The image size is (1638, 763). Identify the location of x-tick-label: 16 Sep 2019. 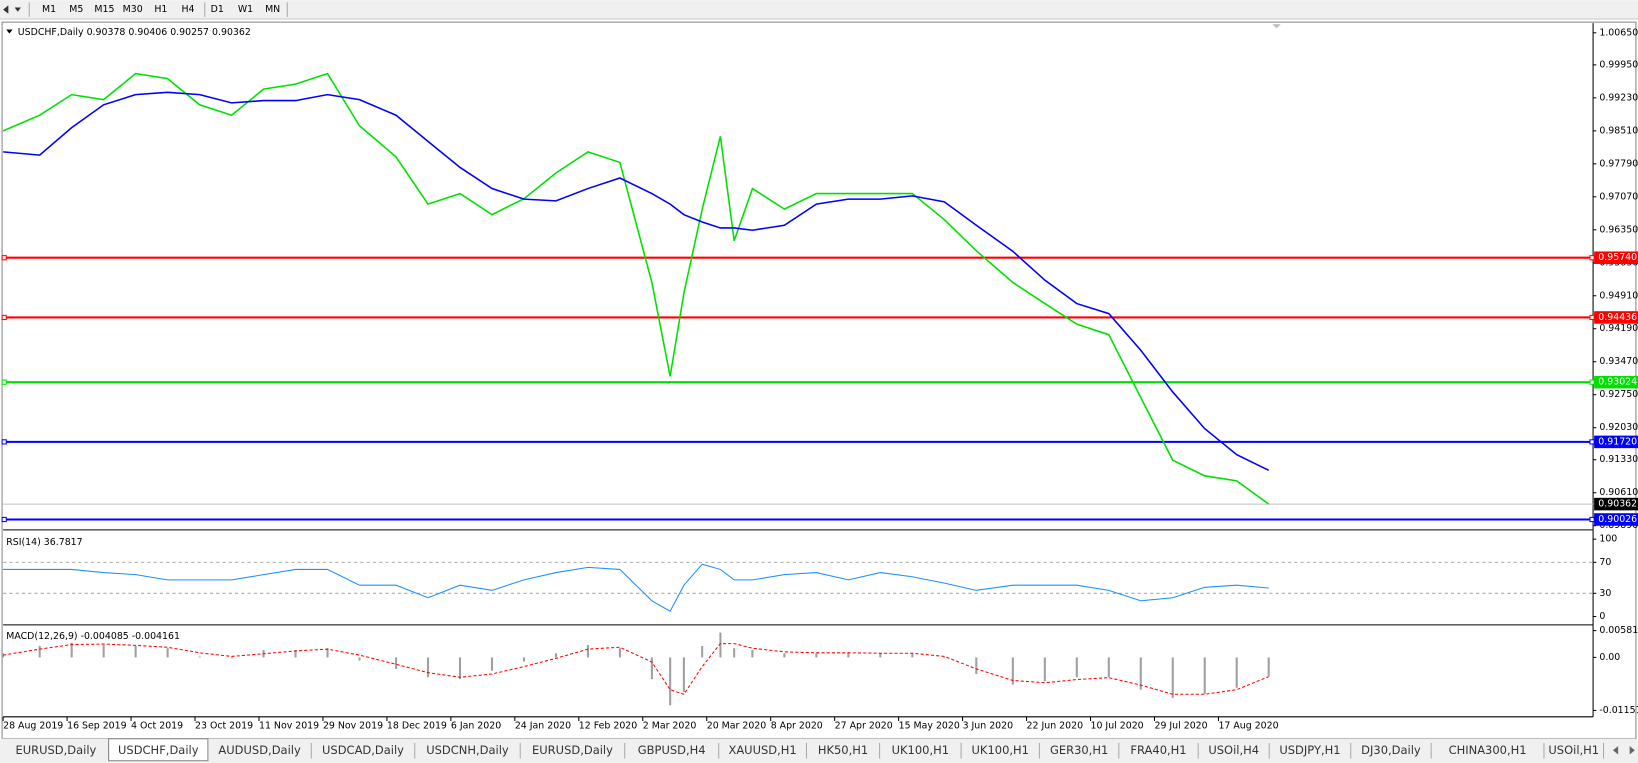
(97, 726).